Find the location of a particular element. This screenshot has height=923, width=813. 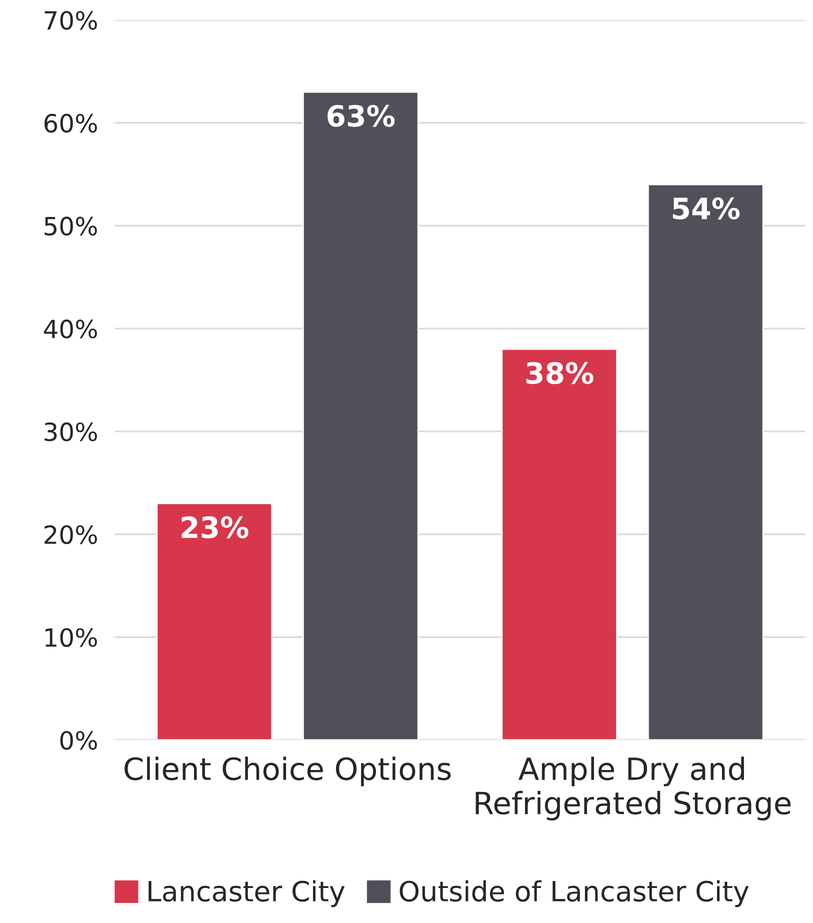

legend-label: Lancaster City is located at coordinates (246, 894).